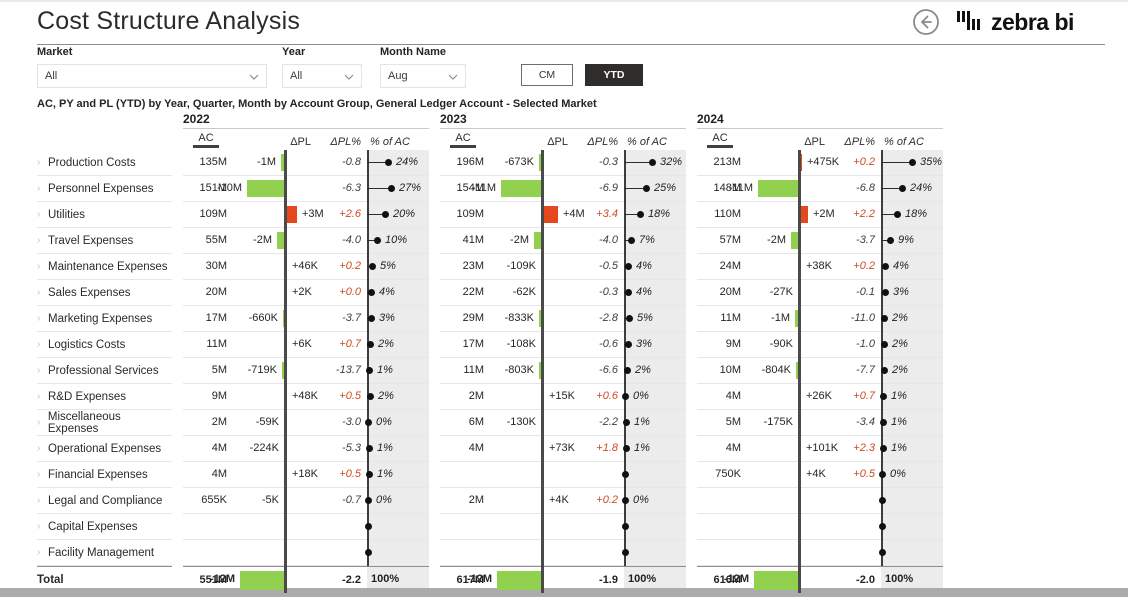 The image size is (1128, 597). I want to click on row-label-item: › Sales Expenses, so click(104, 293).